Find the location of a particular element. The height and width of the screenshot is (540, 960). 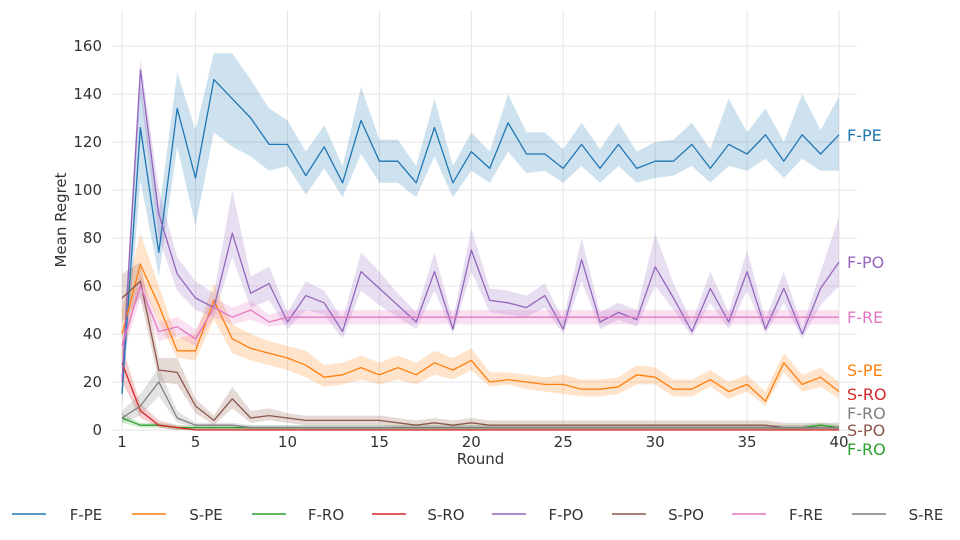

y-axis-ticks: 0 20 40 60 80 100 120 140 160 is located at coordinates (87, 238).